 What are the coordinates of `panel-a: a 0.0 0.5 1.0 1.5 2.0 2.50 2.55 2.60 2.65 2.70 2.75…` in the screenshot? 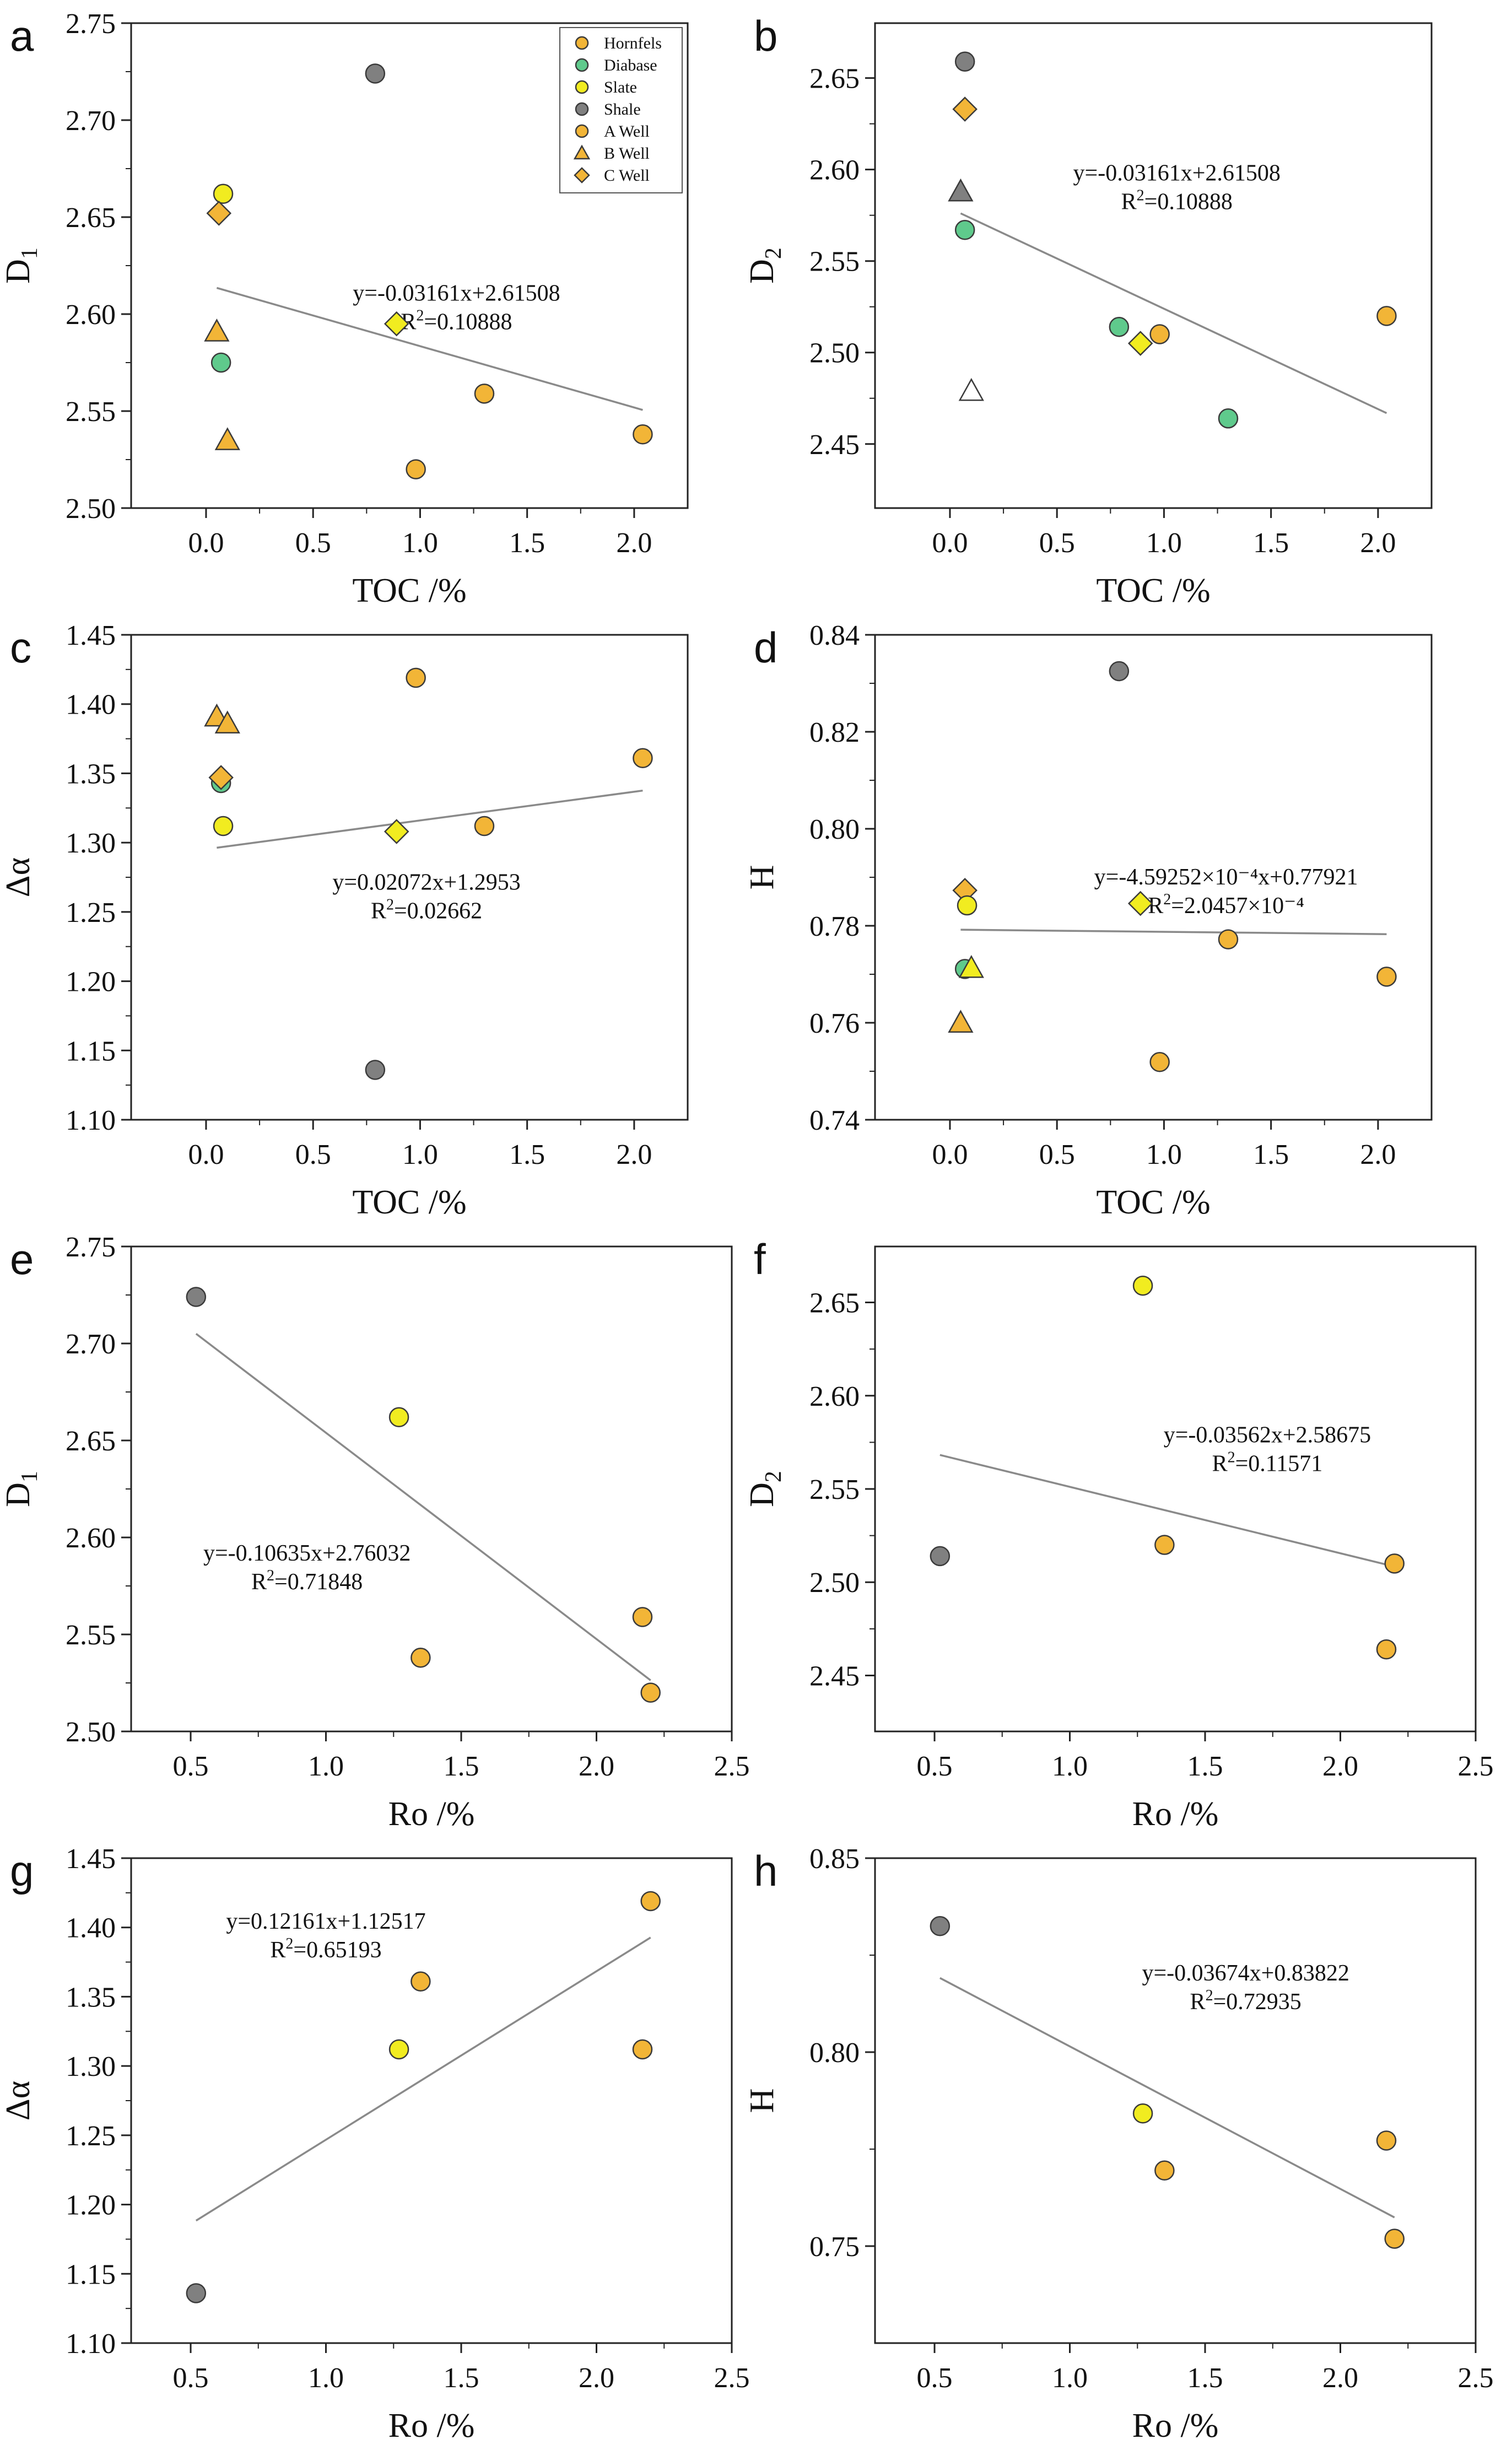 It's located at (344, 308).